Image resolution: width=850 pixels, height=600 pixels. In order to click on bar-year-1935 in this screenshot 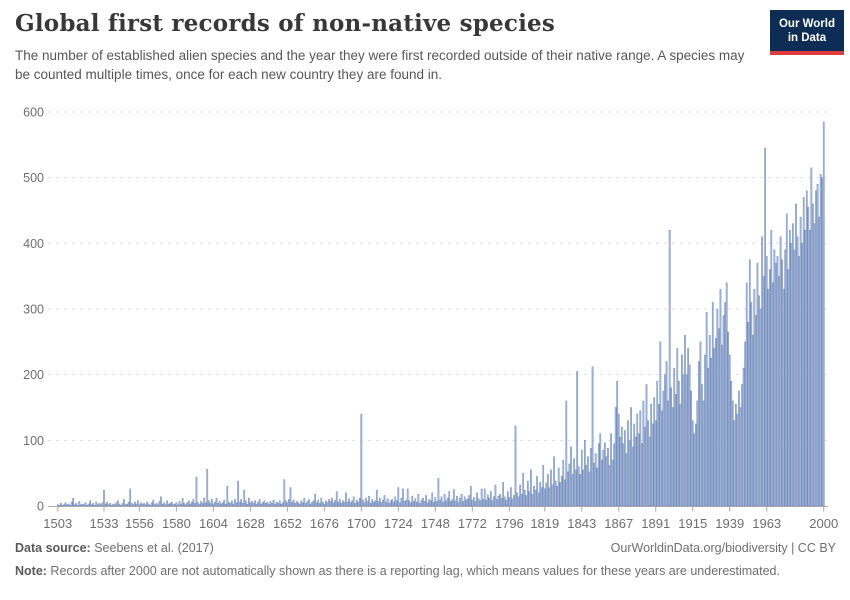, I will do `click(723, 411)`.